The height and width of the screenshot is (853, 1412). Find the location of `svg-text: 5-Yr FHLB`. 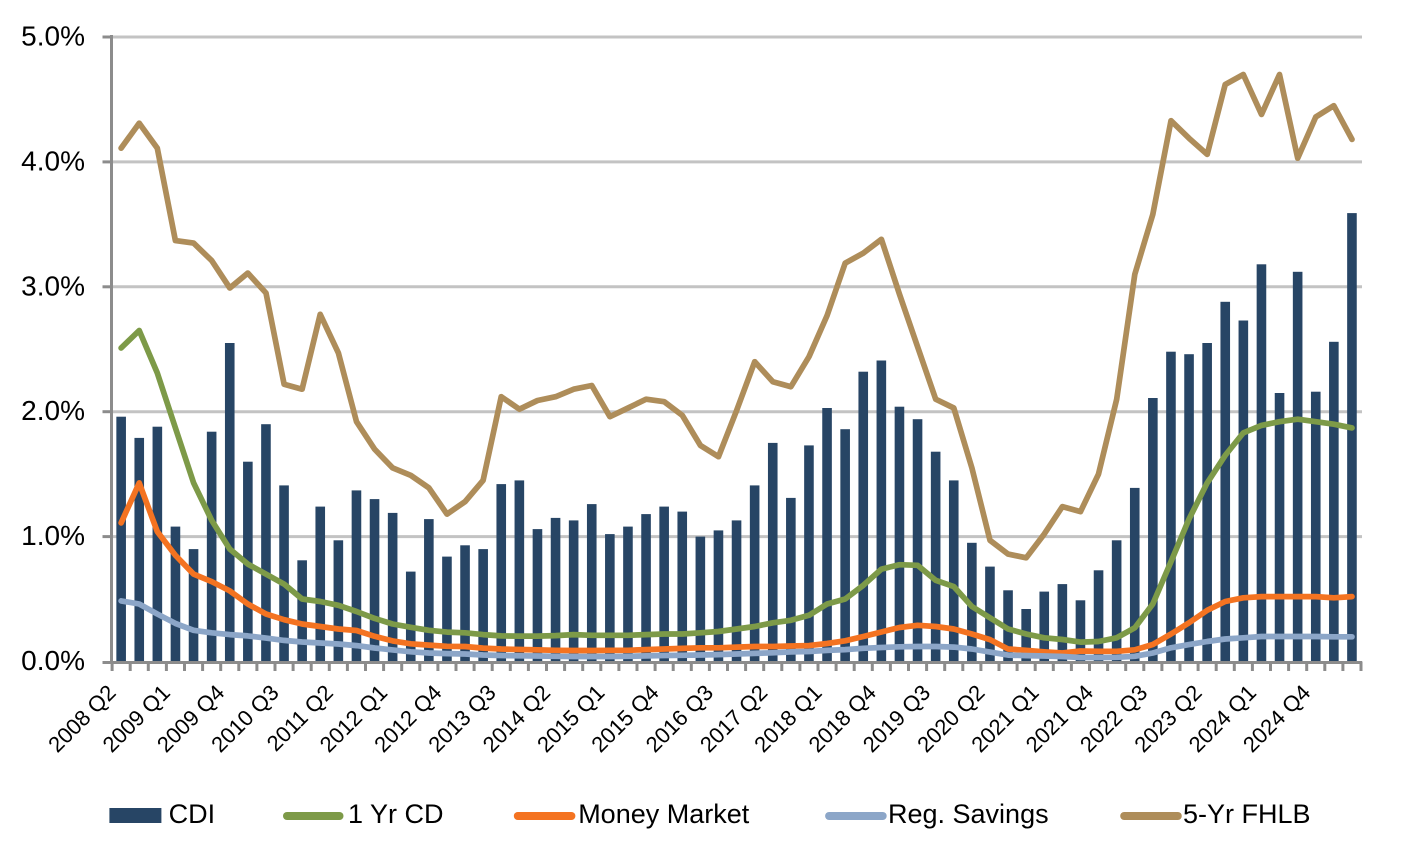

svg-text: 5-Yr FHLB is located at coordinates (1247, 814).